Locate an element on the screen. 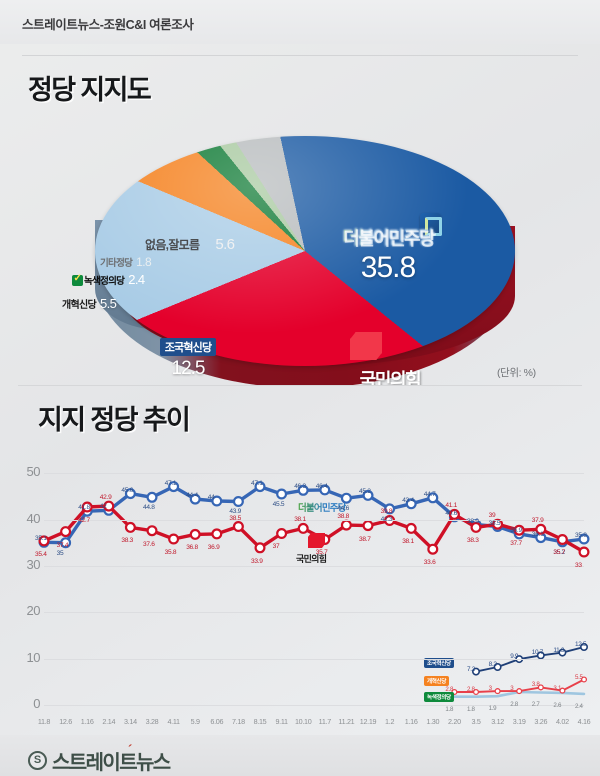 This screenshot has width=600, height=776. chart-value-label: 3 is located at coordinates (490, 689).